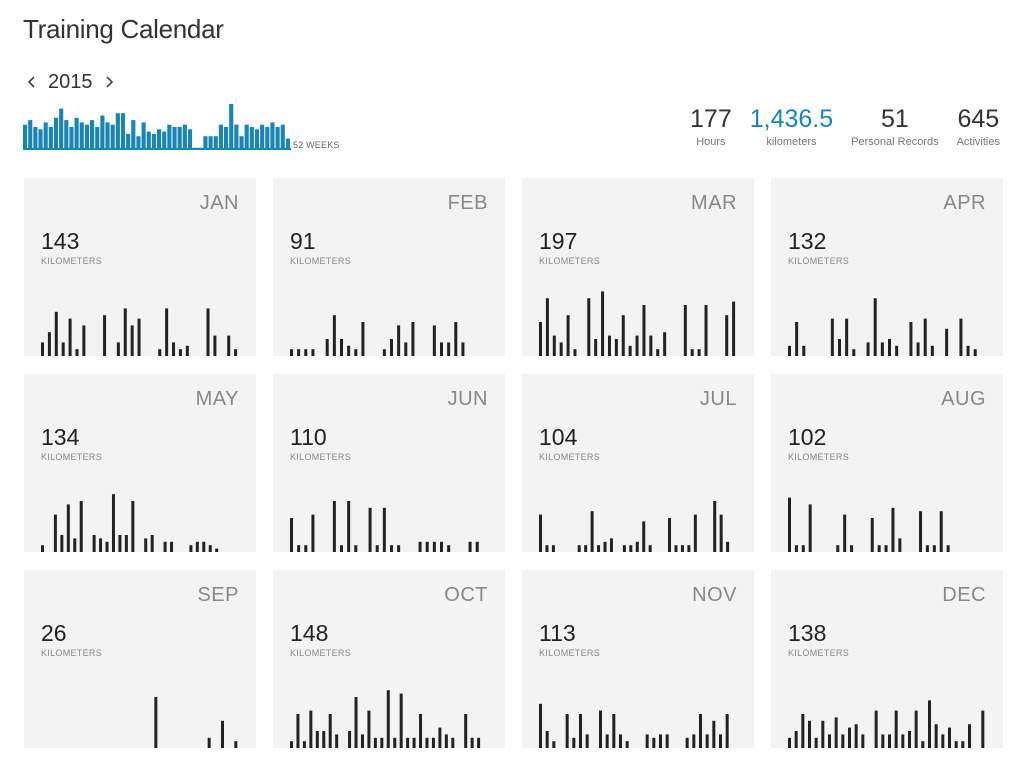 The image size is (1024, 772). What do you see at coordinates (887, 267) in the screenshot?
I see `month-card-apr: APR 132 KILOMETERS` at bounding box center [887, 267].